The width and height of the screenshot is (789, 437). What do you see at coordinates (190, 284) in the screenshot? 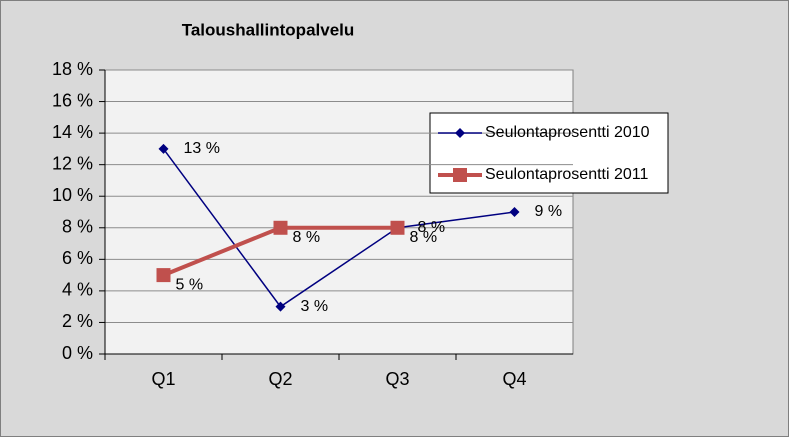
I see `data-label: 5 %` at bounding box center [190, 284].